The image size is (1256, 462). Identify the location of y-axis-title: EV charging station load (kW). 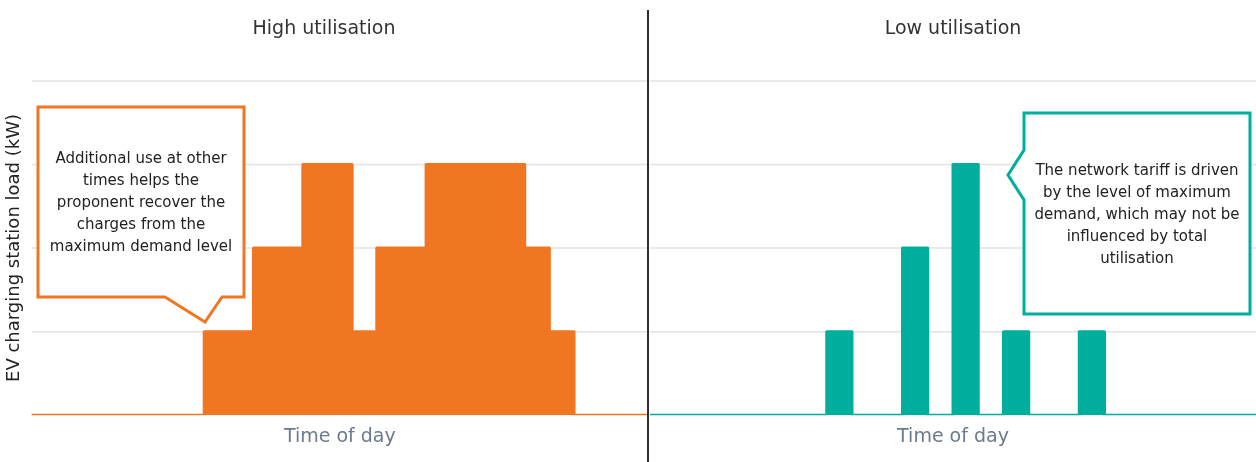
(13, 248).